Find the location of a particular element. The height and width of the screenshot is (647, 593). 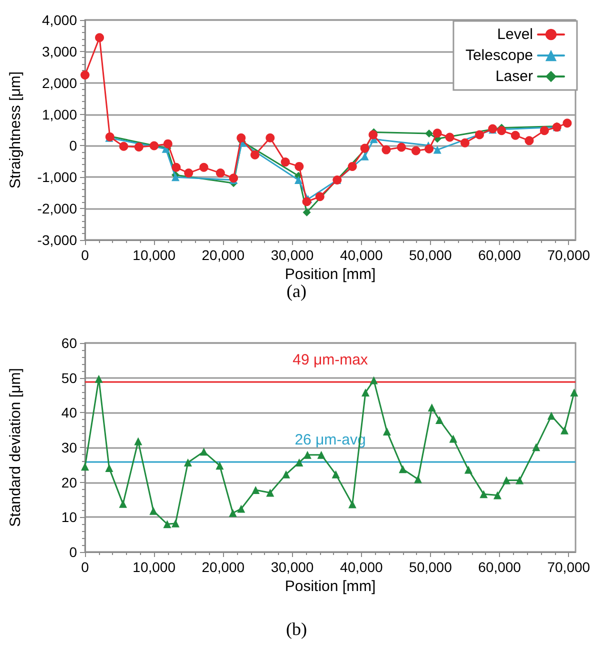

legend-label: Telescope is located at coordinates (499, 55).